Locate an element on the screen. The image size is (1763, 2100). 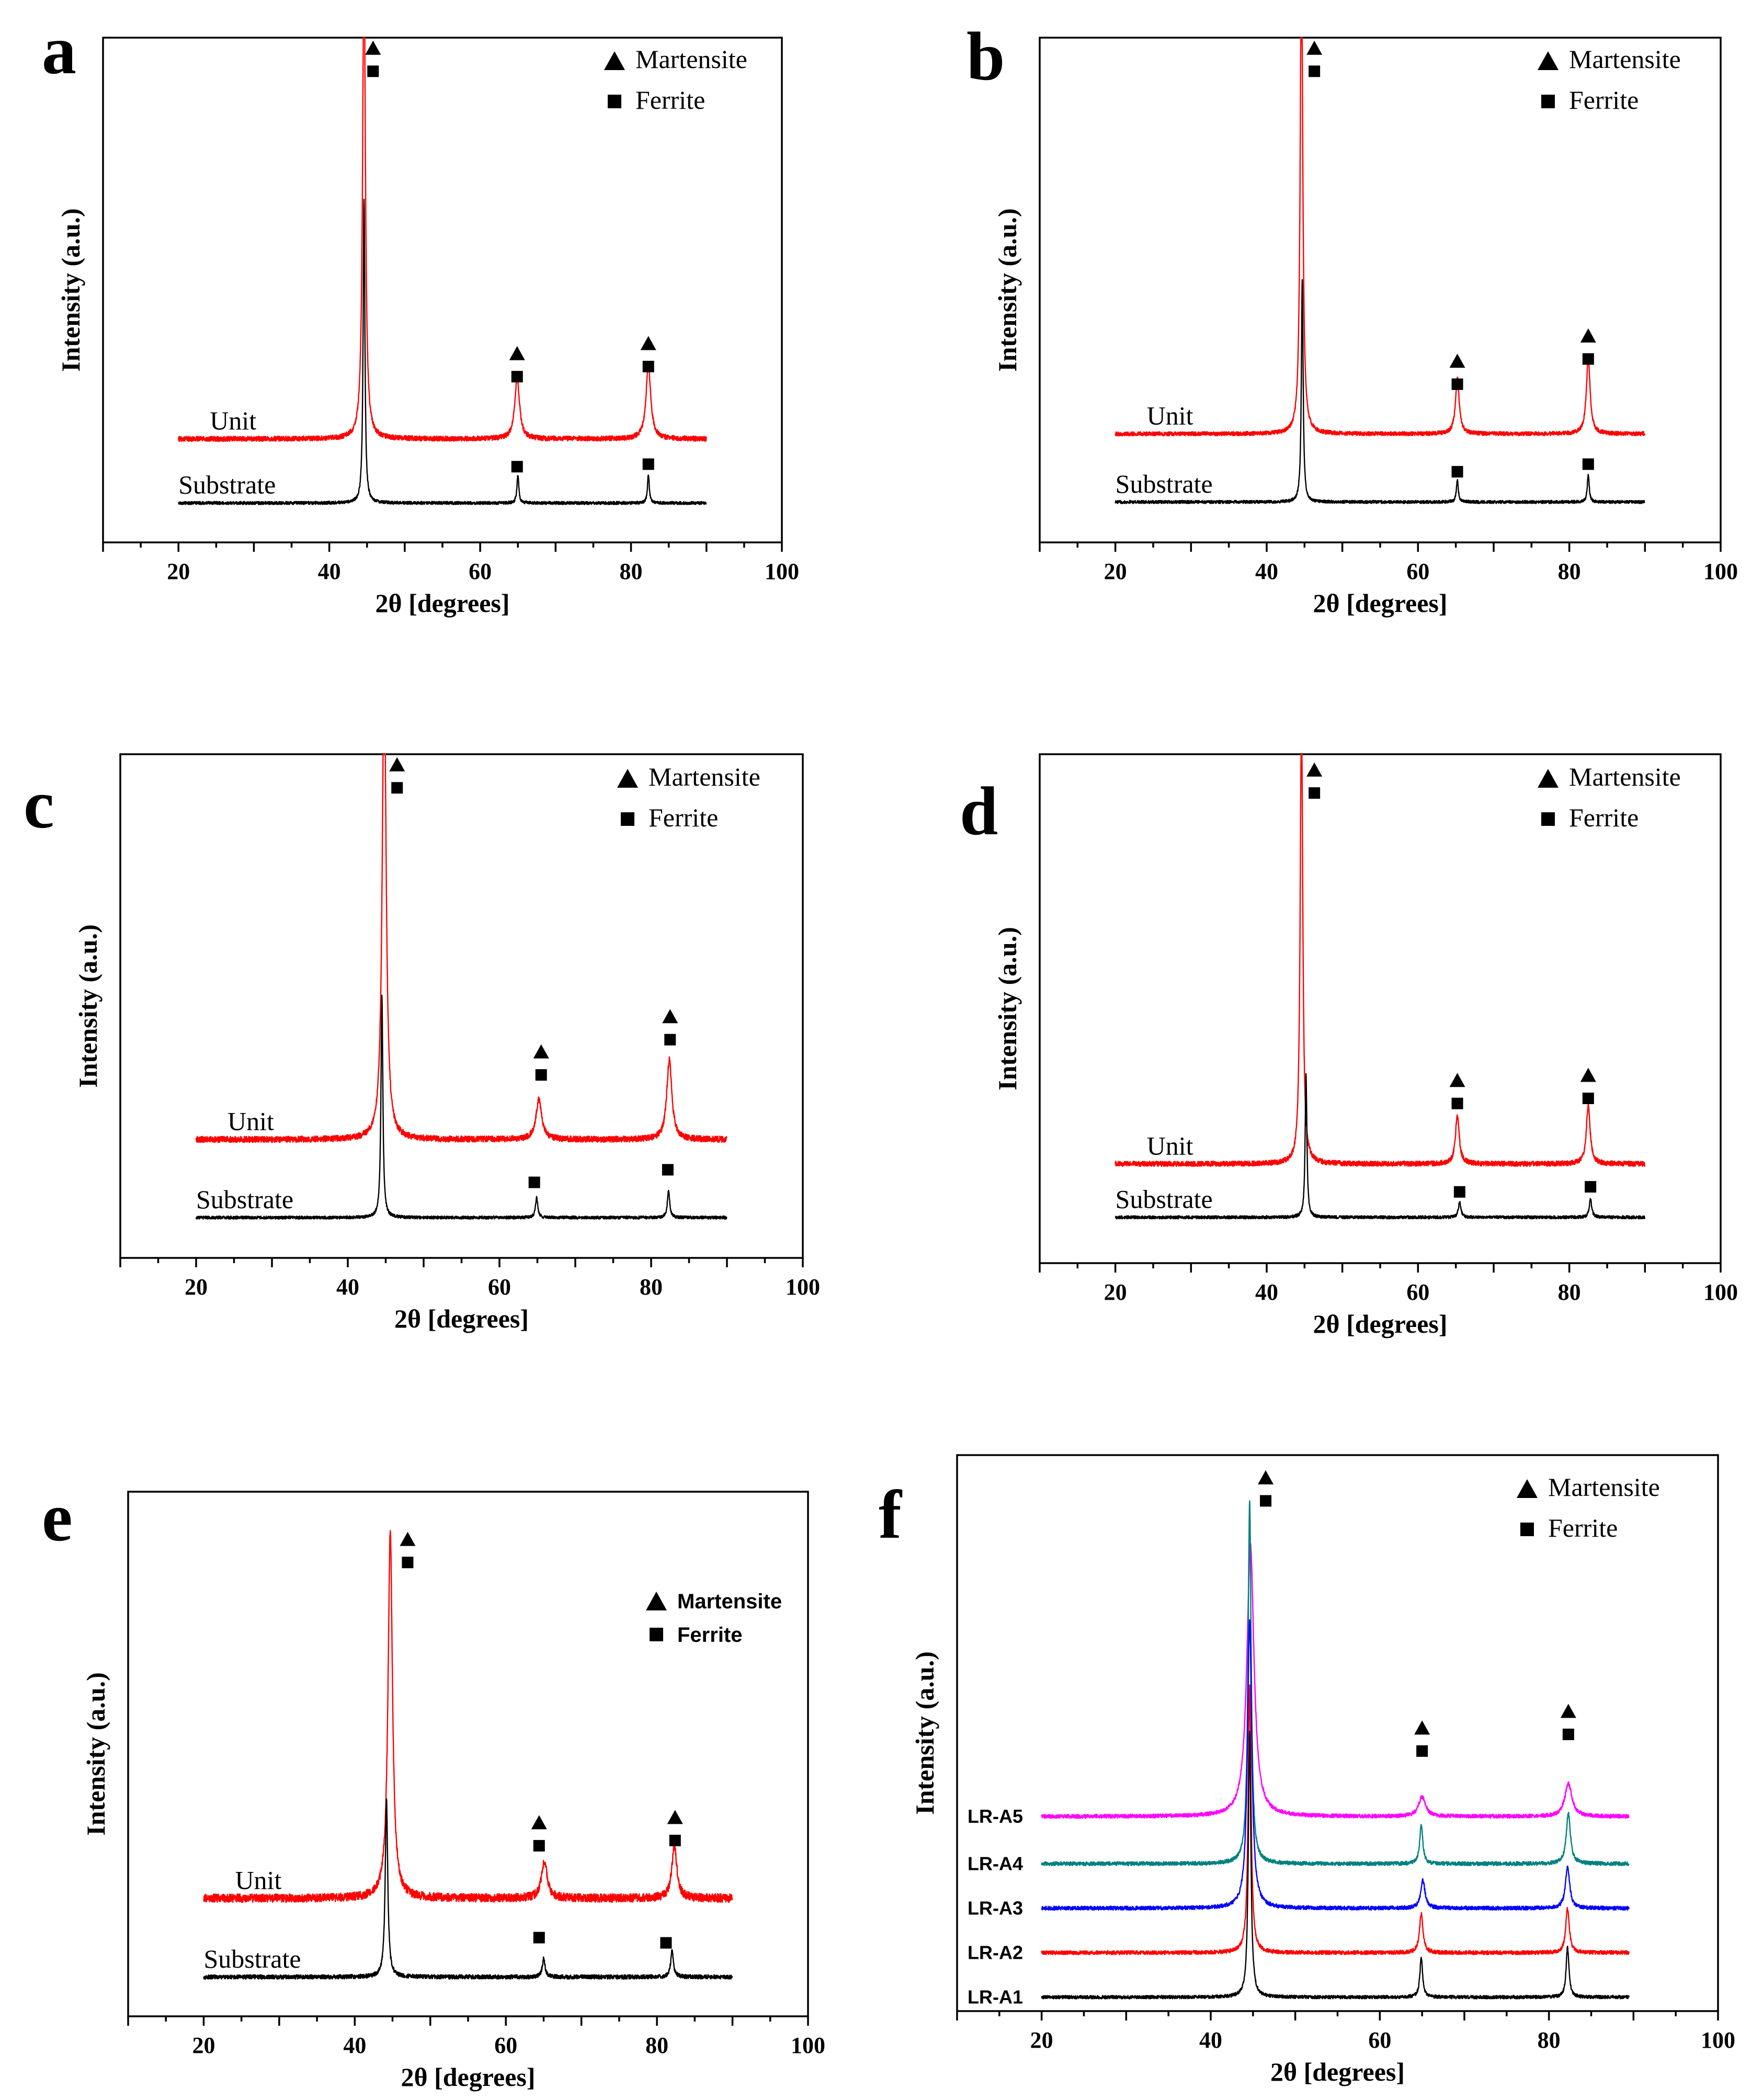
series-label: LR-A2 is located at coordinates (995, 1952).